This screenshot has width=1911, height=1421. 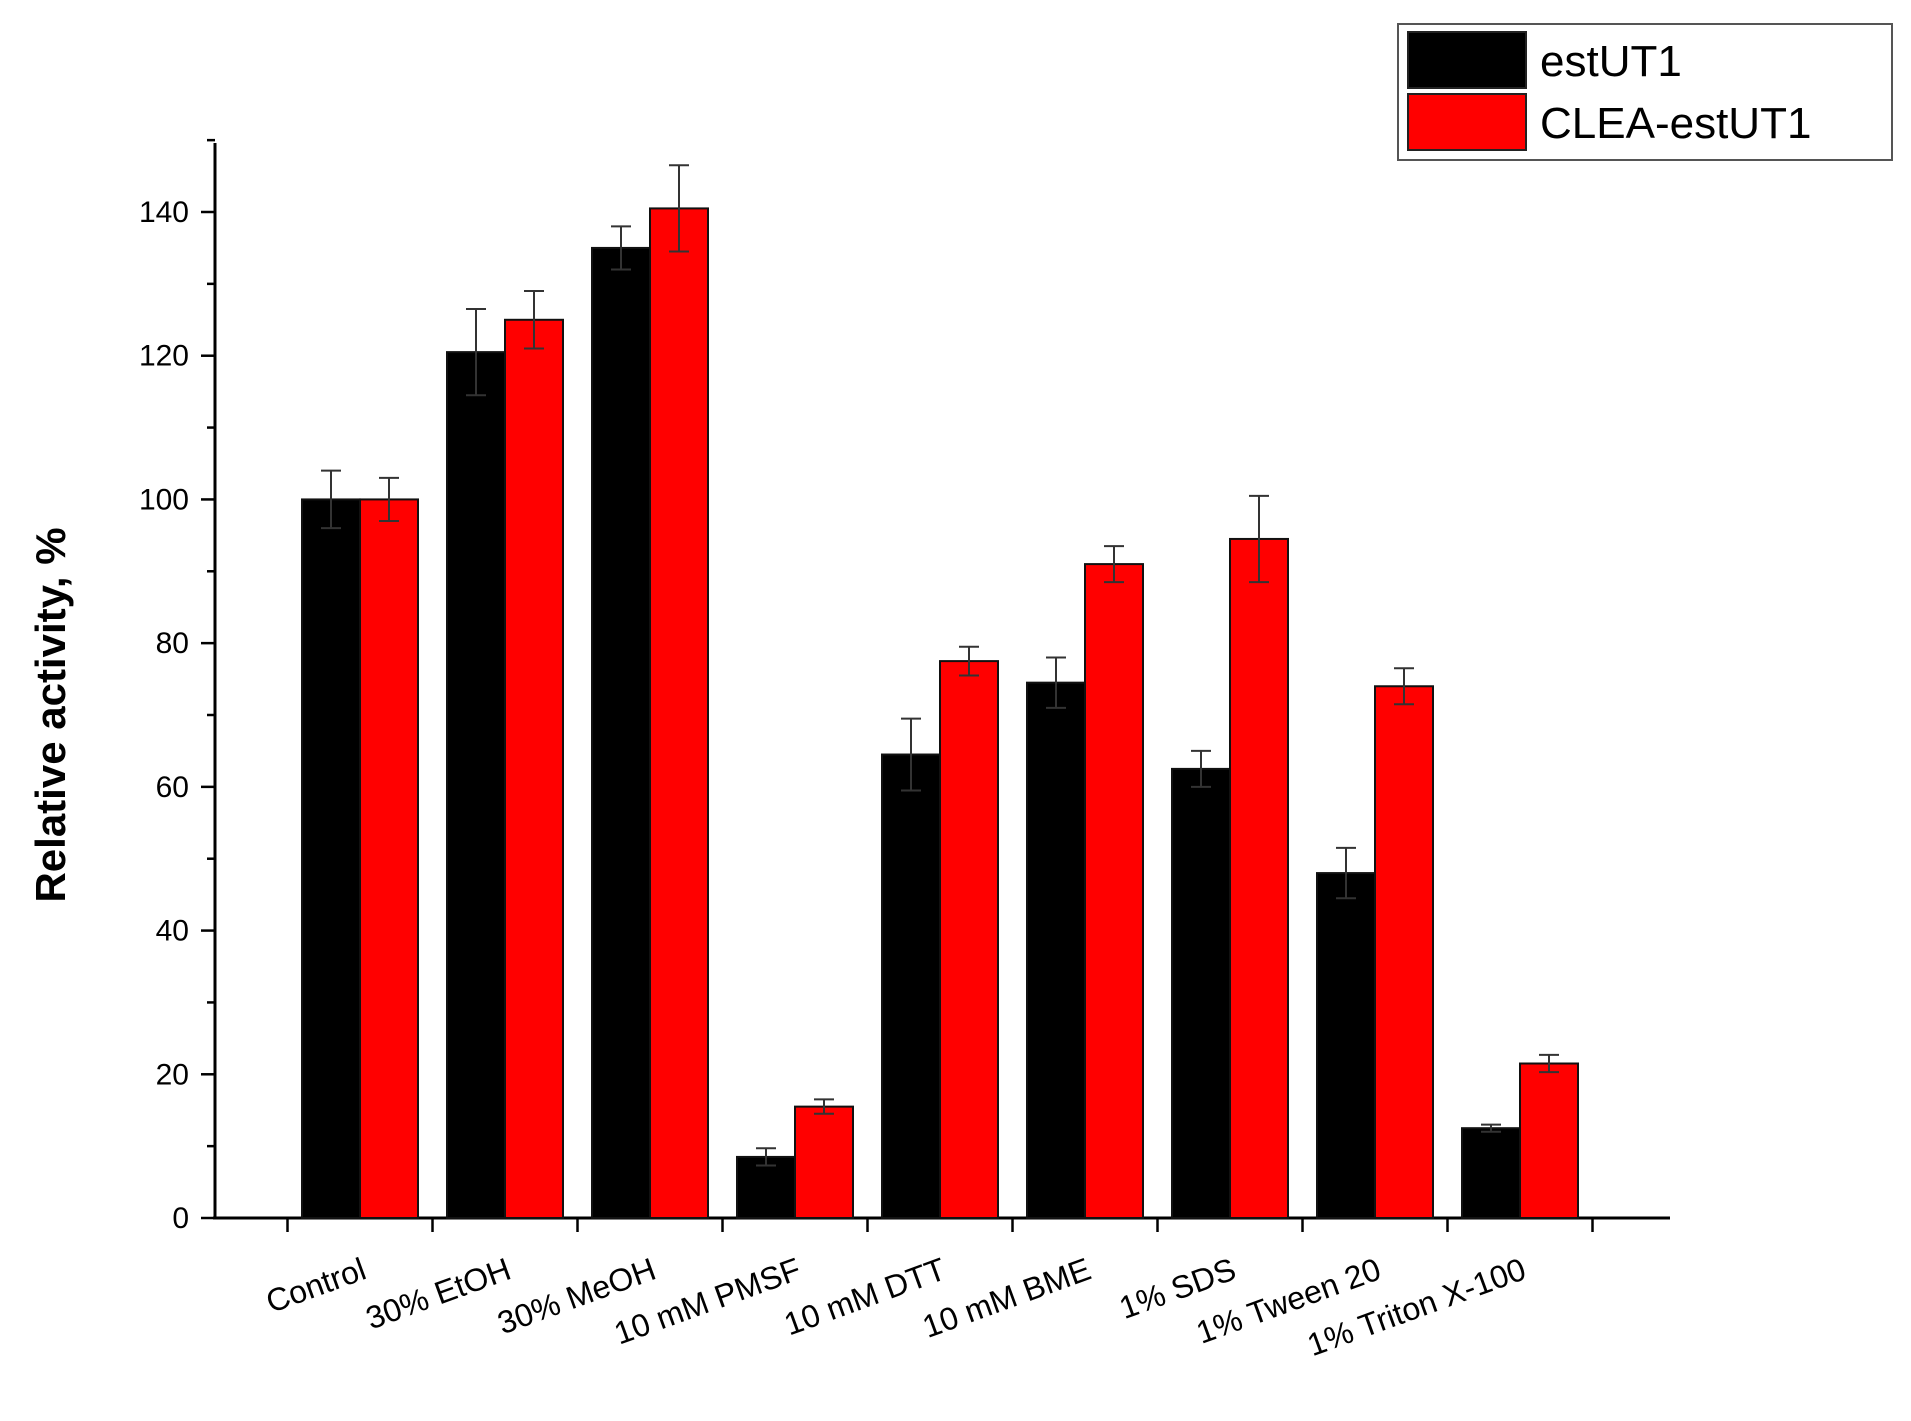 What do you see at coordinates (389, 499) in the screenshot?
I see `error-bar-clea-estut1-control` at bounding box center [389, 499].